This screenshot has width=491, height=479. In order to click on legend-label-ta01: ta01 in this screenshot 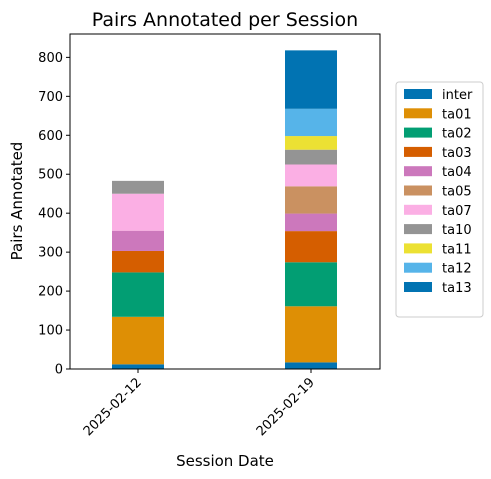, I will do `click(457, 114)`.